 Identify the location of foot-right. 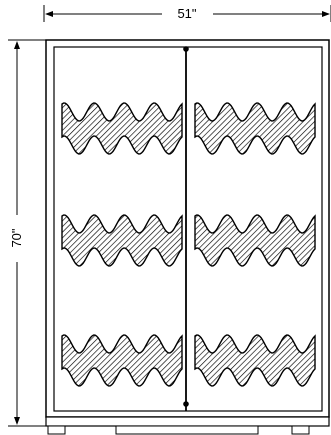
(300, 430).